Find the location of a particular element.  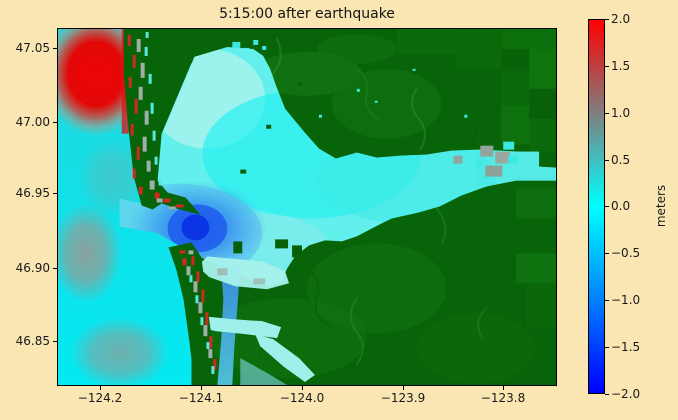

colorbar-tick-label: 0.0 is located at coordinates (621, 206).